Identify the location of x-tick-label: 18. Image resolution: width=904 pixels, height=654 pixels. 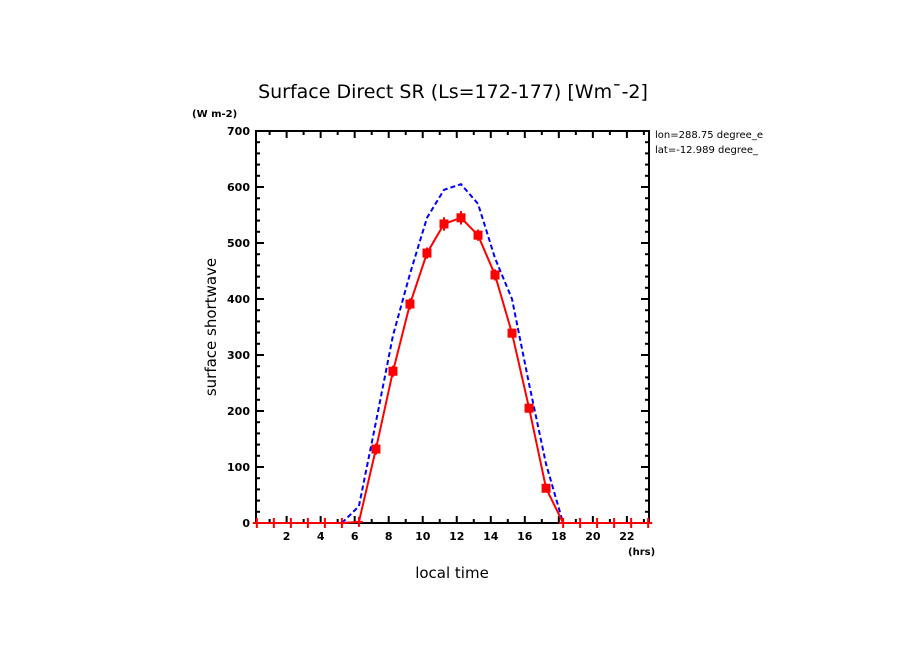
(558, 536).